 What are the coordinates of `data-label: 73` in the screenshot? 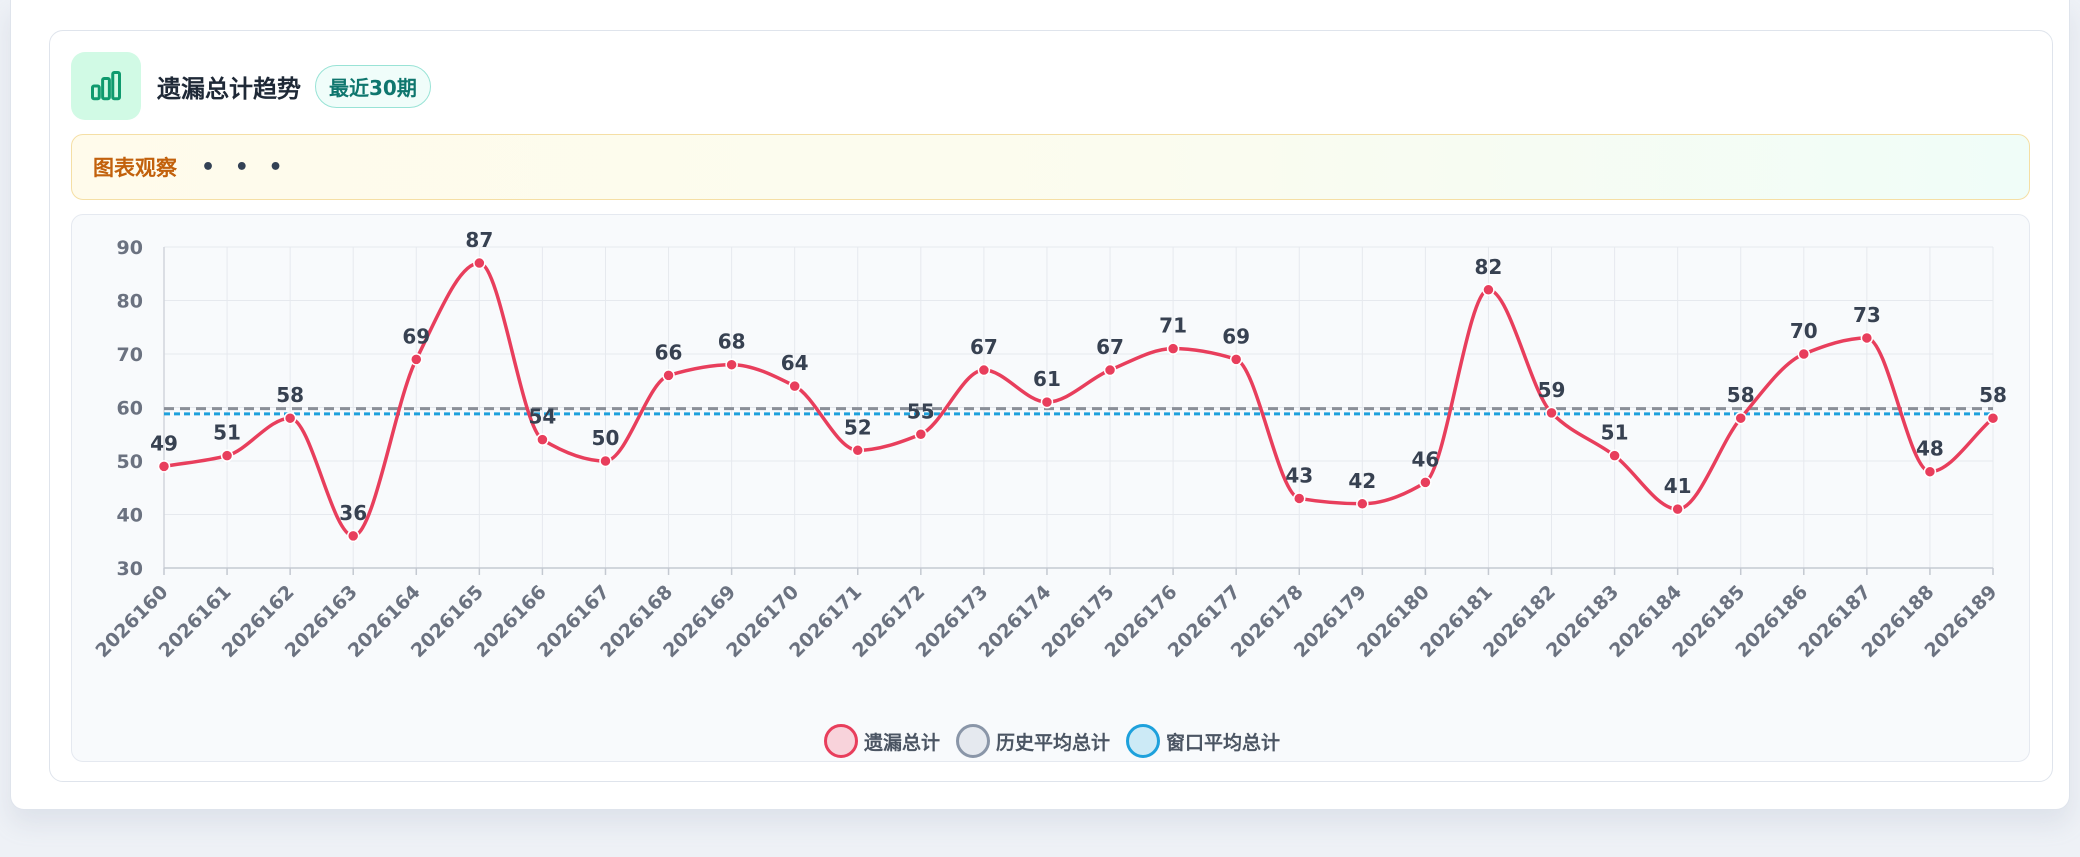 It's located at (1867, 315).